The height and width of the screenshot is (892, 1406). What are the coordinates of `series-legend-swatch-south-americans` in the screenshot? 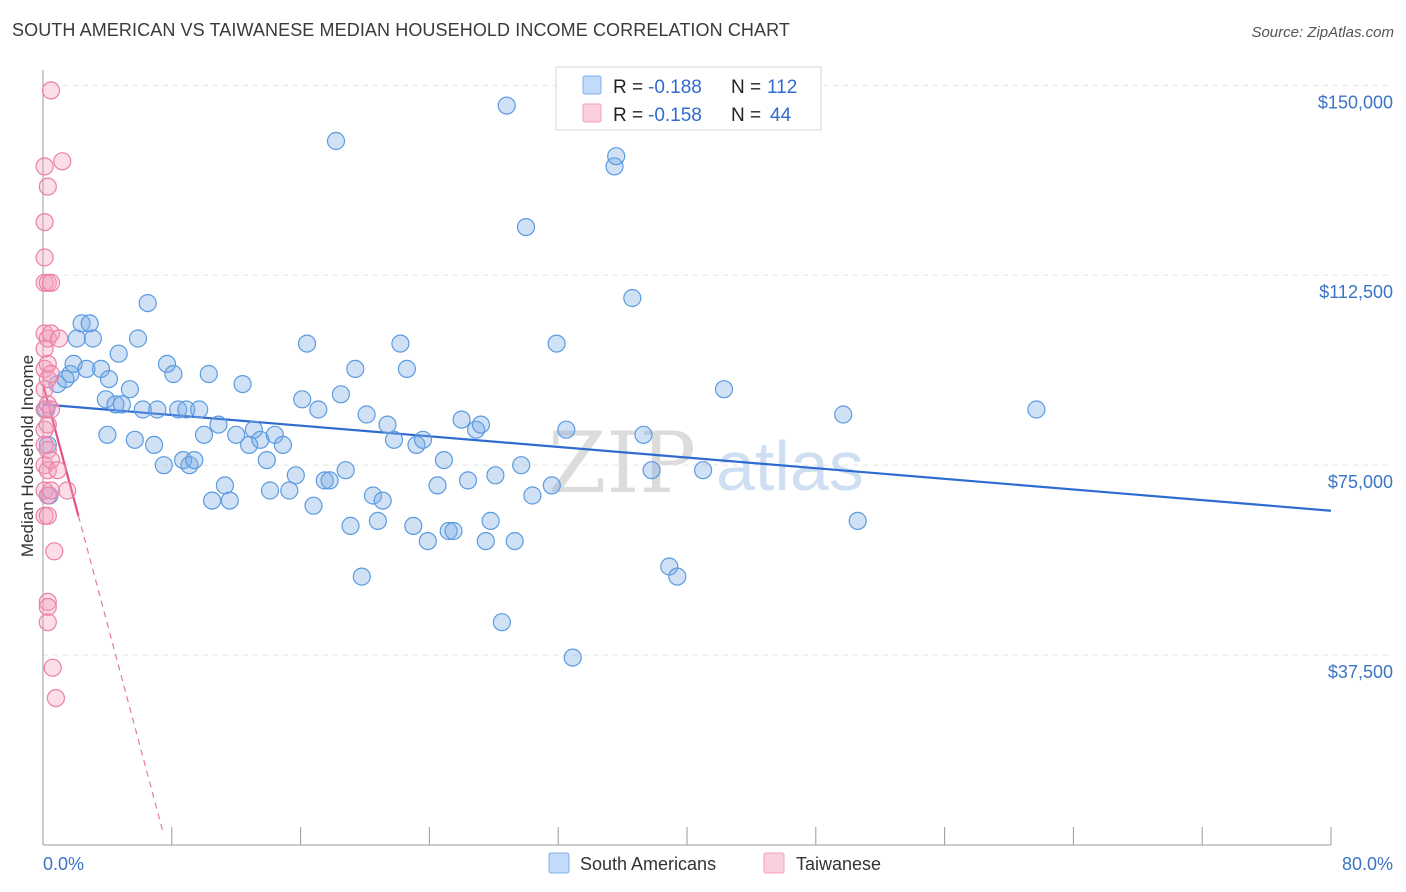 It's located at (559, 863).